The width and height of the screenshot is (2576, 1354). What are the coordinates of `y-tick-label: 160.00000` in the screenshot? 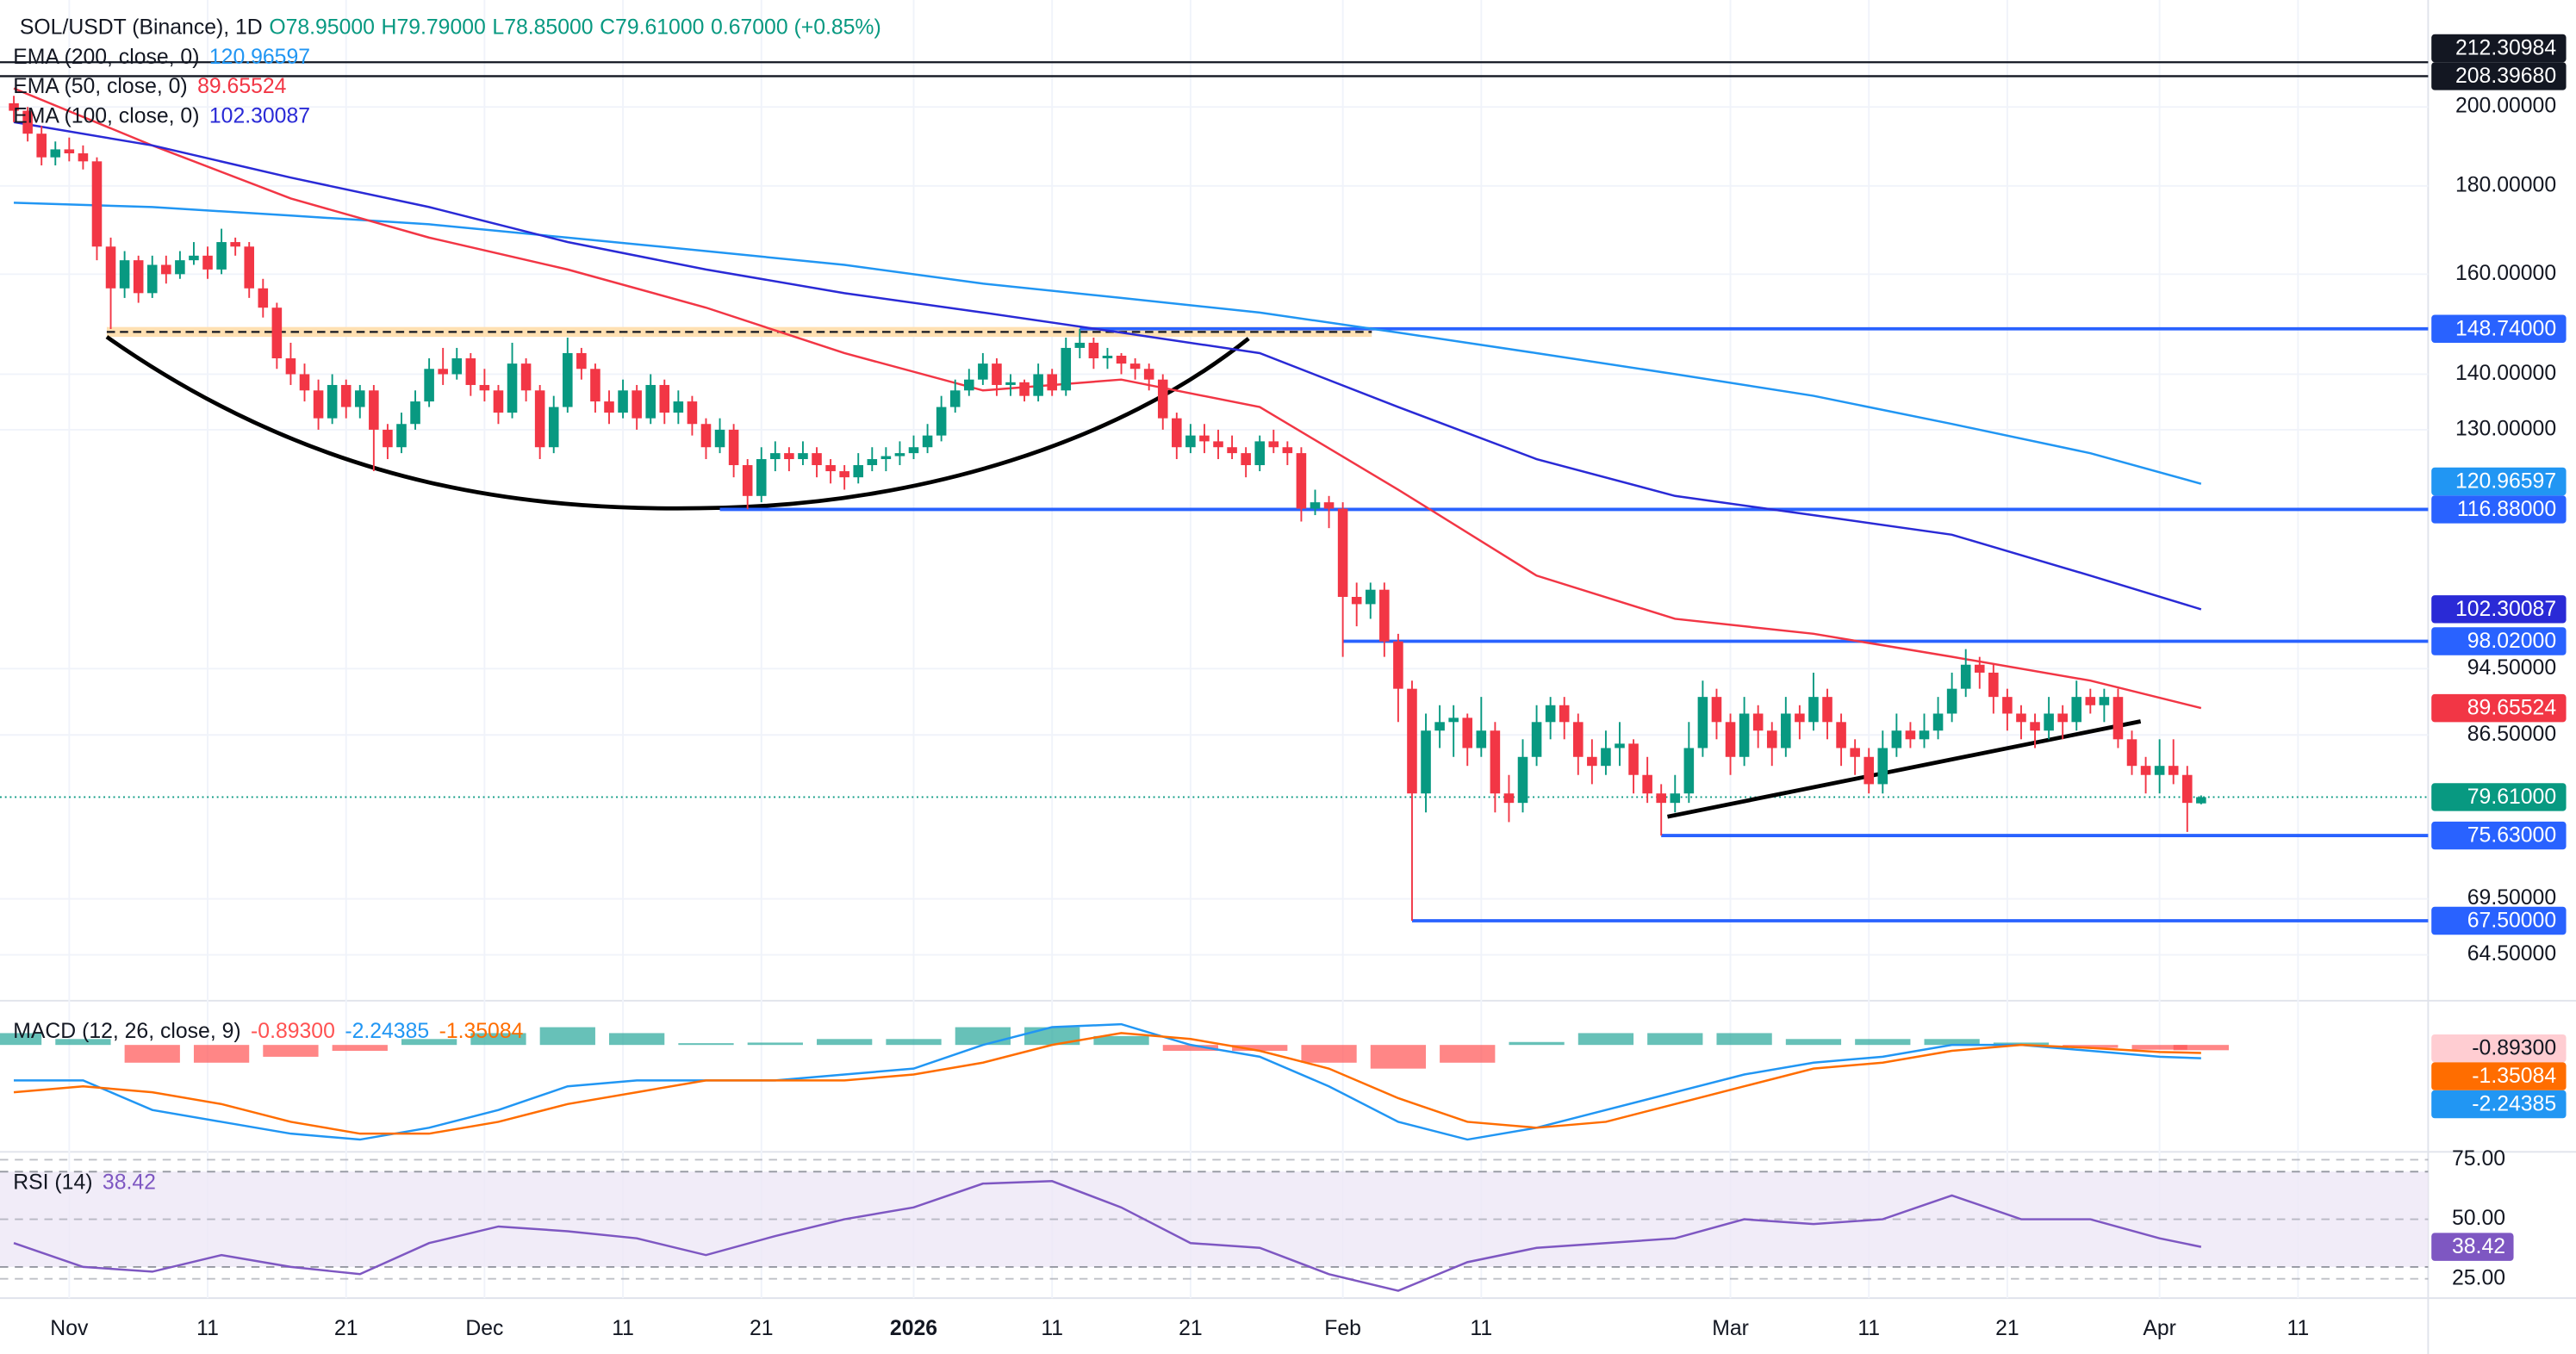 It's located at (2506, 273).